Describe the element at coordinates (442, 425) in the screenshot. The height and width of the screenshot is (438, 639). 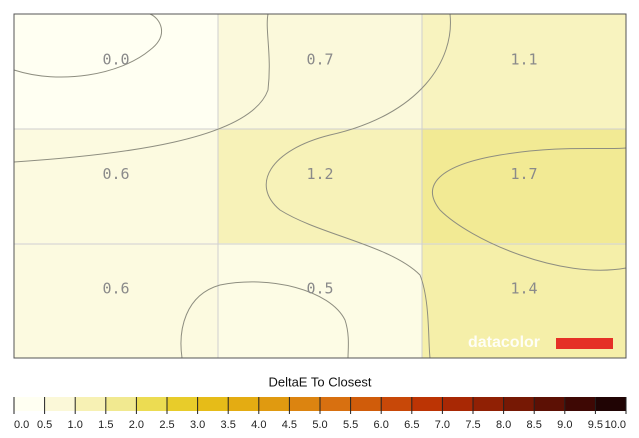
I see `colorbar-tick-label: 7.0` at that location.